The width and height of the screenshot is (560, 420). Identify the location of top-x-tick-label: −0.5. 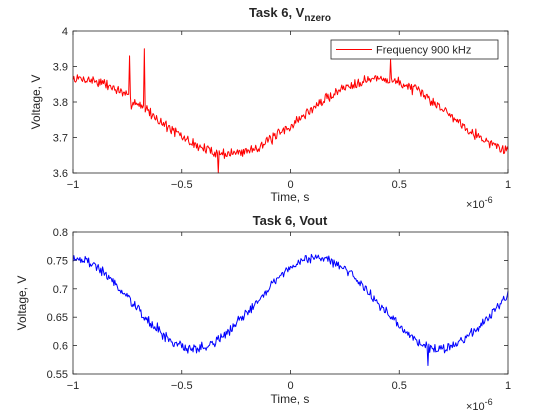
(182, 185).